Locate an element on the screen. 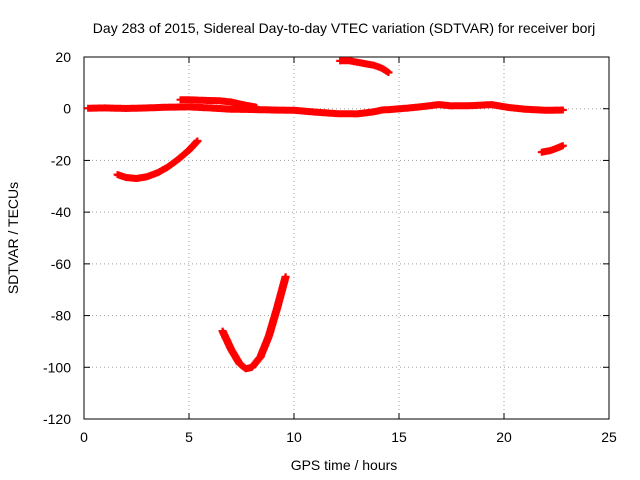 Image resolution: width=640 pixels, height=480 pixels. y-axis-label: SDTVAR / TECUs is located at coordinates (13, 238).